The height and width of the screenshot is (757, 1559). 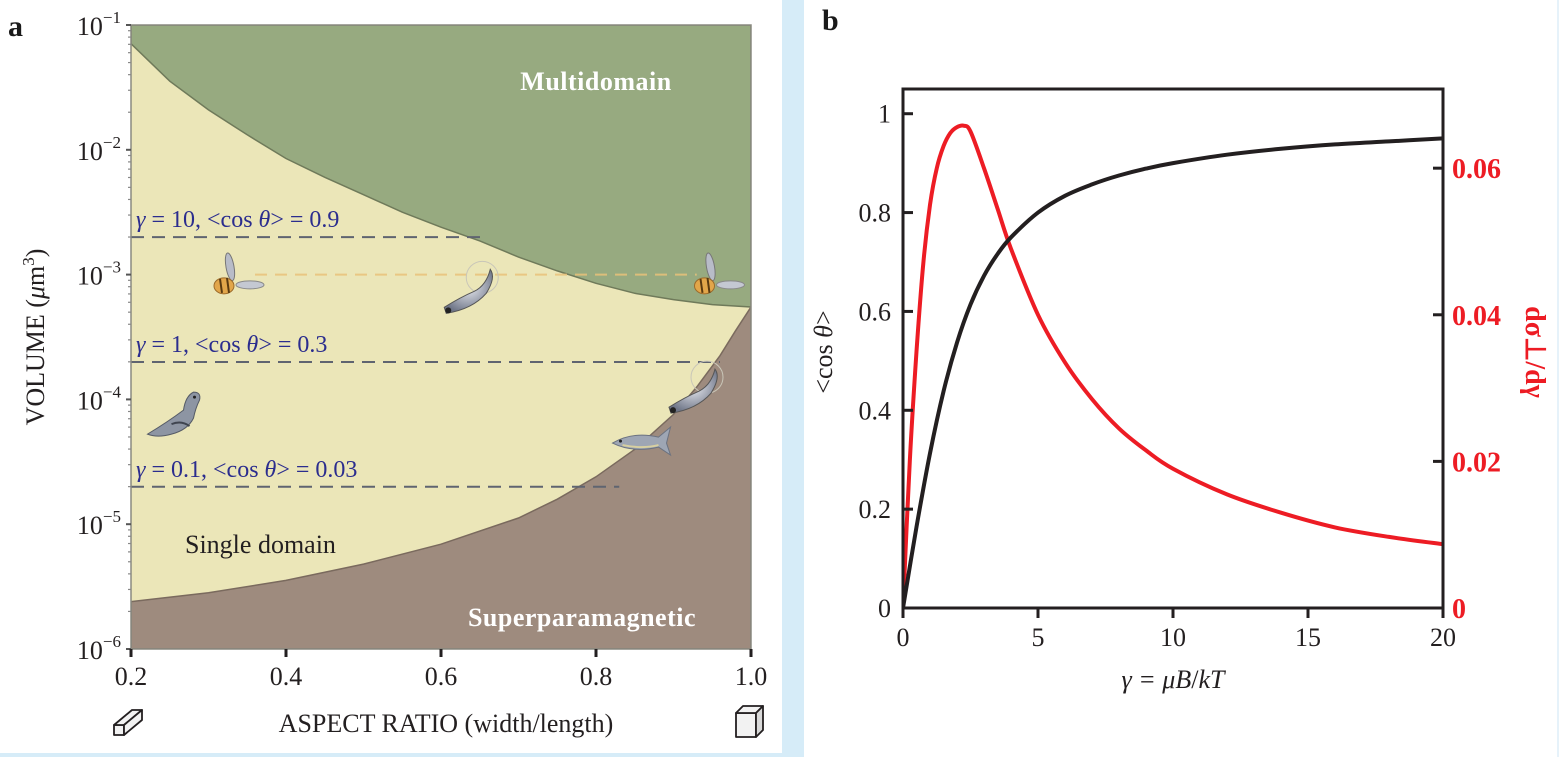 I want to click on left-y-tick-label: 0.2, so click(x=875, y=509).